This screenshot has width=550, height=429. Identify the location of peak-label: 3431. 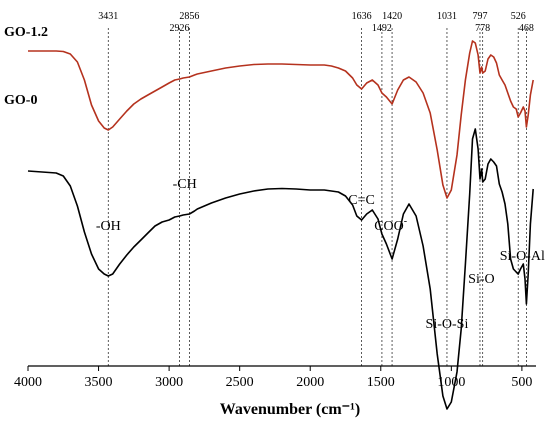
(108, 16).